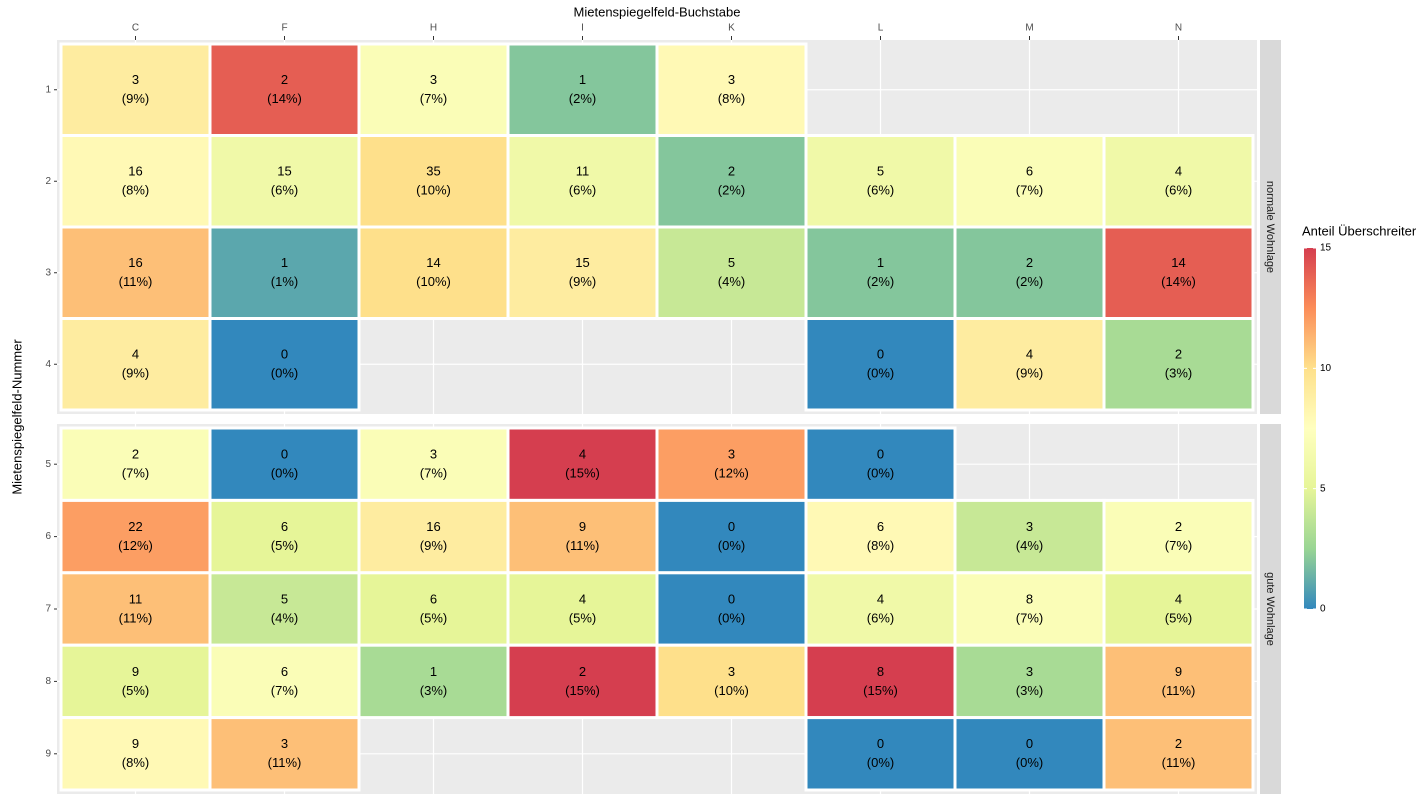 This screenshot has height=794, width=1425. Describe the element at coordinates (48, 464) in the screenshot. I see `y-tick-label: 5` at that location.